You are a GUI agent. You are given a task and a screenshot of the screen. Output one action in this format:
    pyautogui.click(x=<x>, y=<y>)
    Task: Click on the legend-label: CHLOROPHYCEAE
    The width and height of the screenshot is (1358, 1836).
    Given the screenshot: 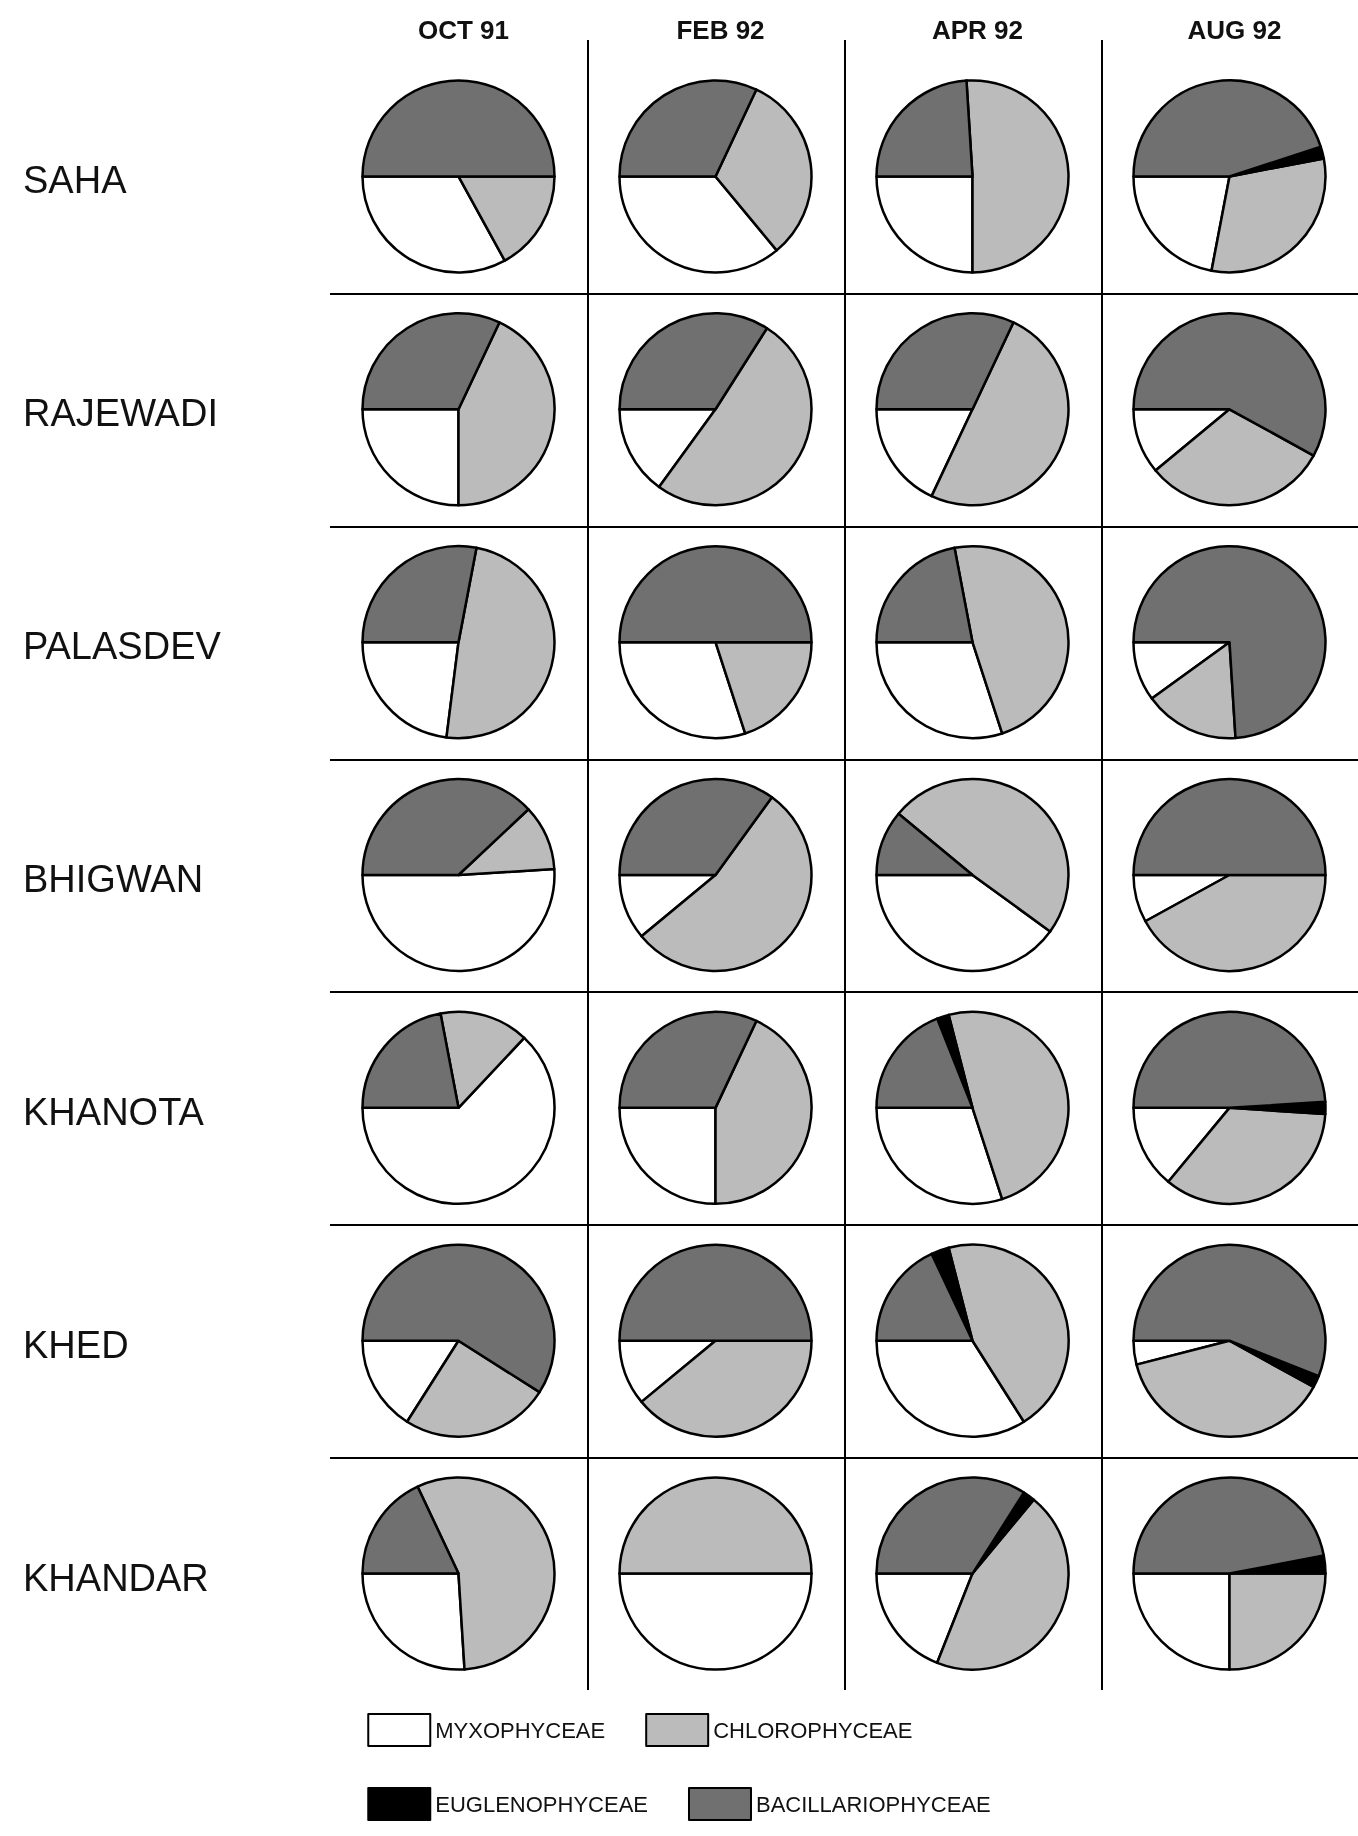 What is the action you would take?
    pyautogui.click(x=813, y=1730)
    